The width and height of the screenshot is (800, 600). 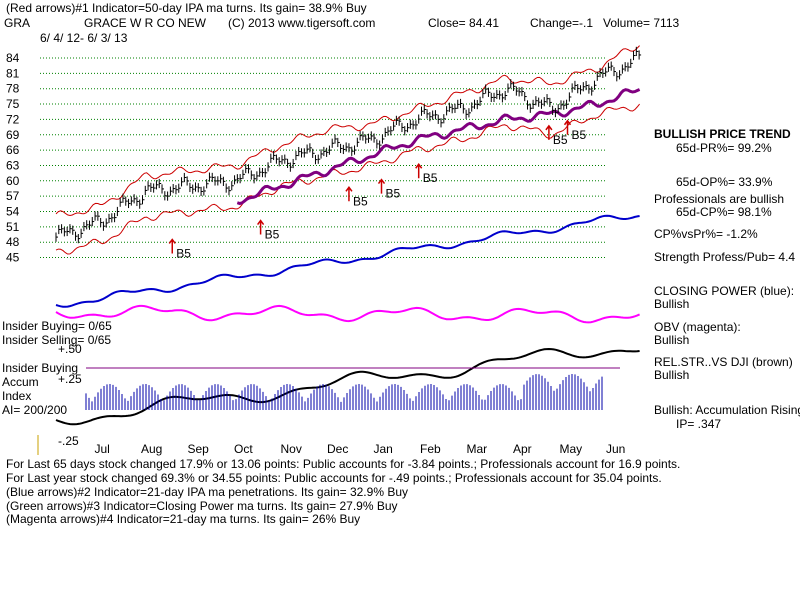 What do you see at coordinates (337, 449) in the screenshot?
I see `x-tick-label: Dec` at bounding box center [337, 449].